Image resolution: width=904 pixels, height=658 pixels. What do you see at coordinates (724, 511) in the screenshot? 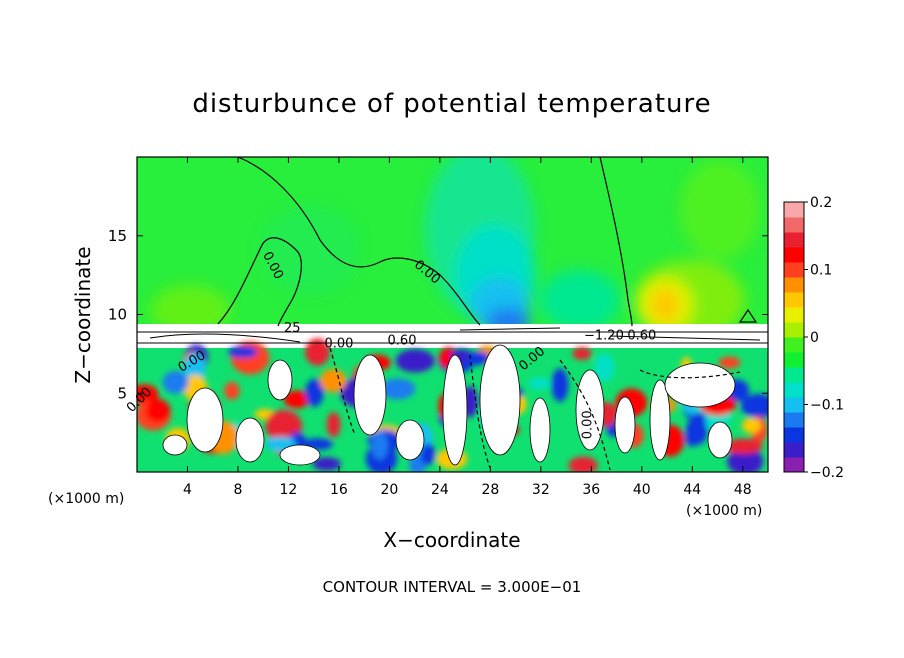
I see `x-unit-right: (×1000 m)` at bounding box center [724, 511].